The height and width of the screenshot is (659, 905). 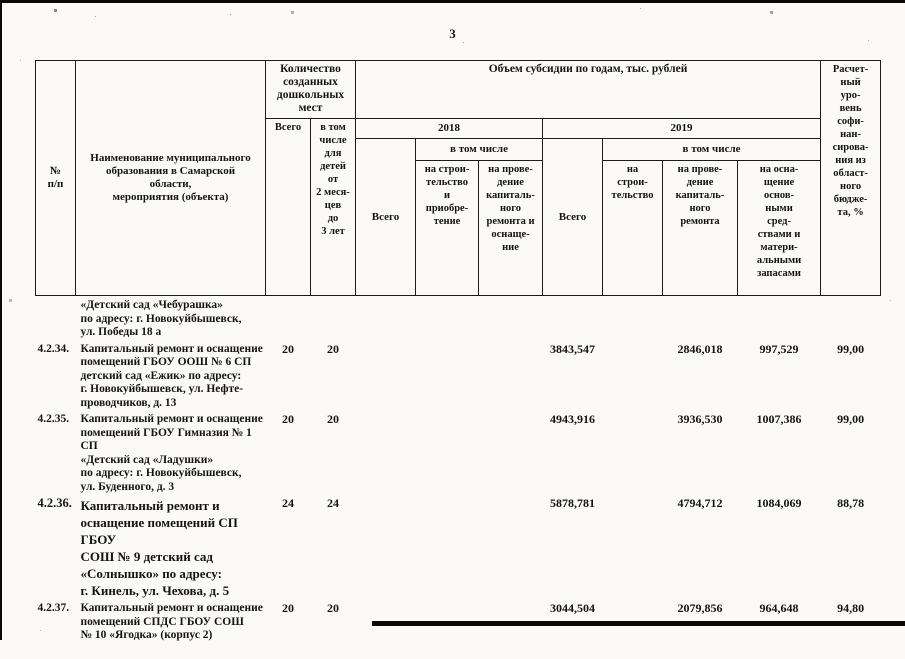 I want to click on cell-places-total: 24, so click(x=288, y=503).